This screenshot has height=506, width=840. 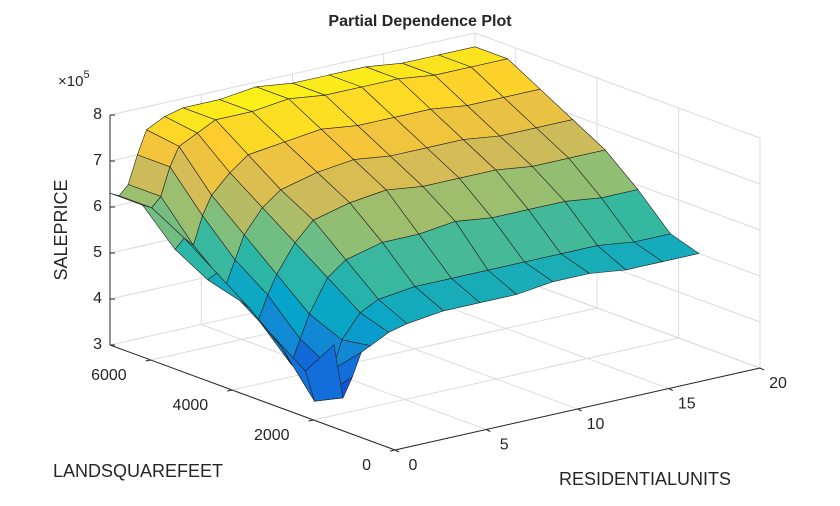 I want to click on x-tick-label: 20, so click(x=778, y=383).